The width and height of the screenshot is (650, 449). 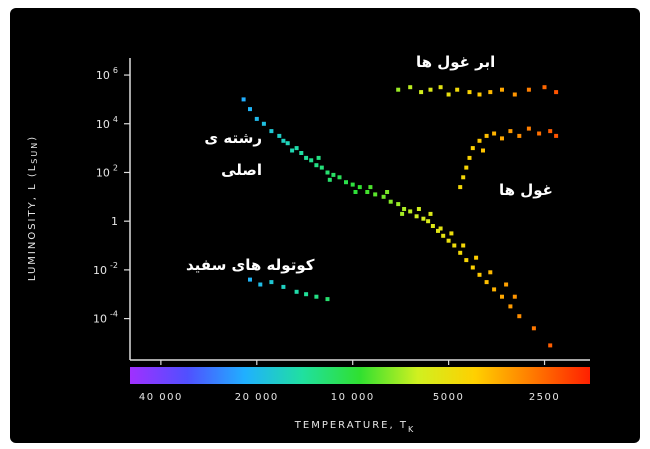 What do you see at coordinates (349, 381) in the screenshot?
I see `x-tick-labels: 40 000 20 000 10 000 5000 2500` at bounding box center [349, 381].